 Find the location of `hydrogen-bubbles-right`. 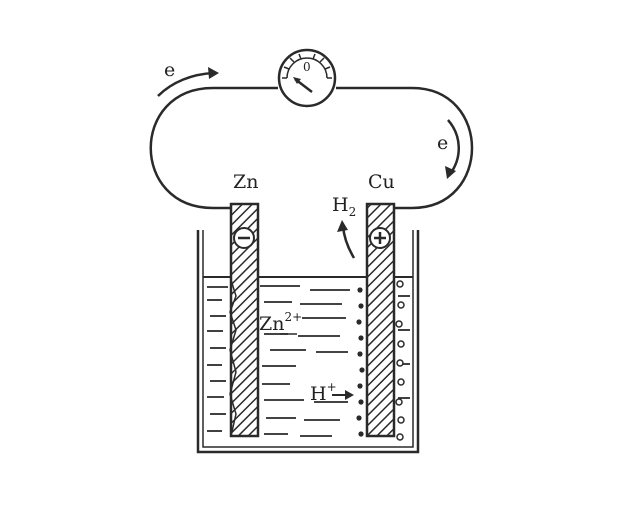

hydrogen-bubbles-right is located at coordinates (400, 360).